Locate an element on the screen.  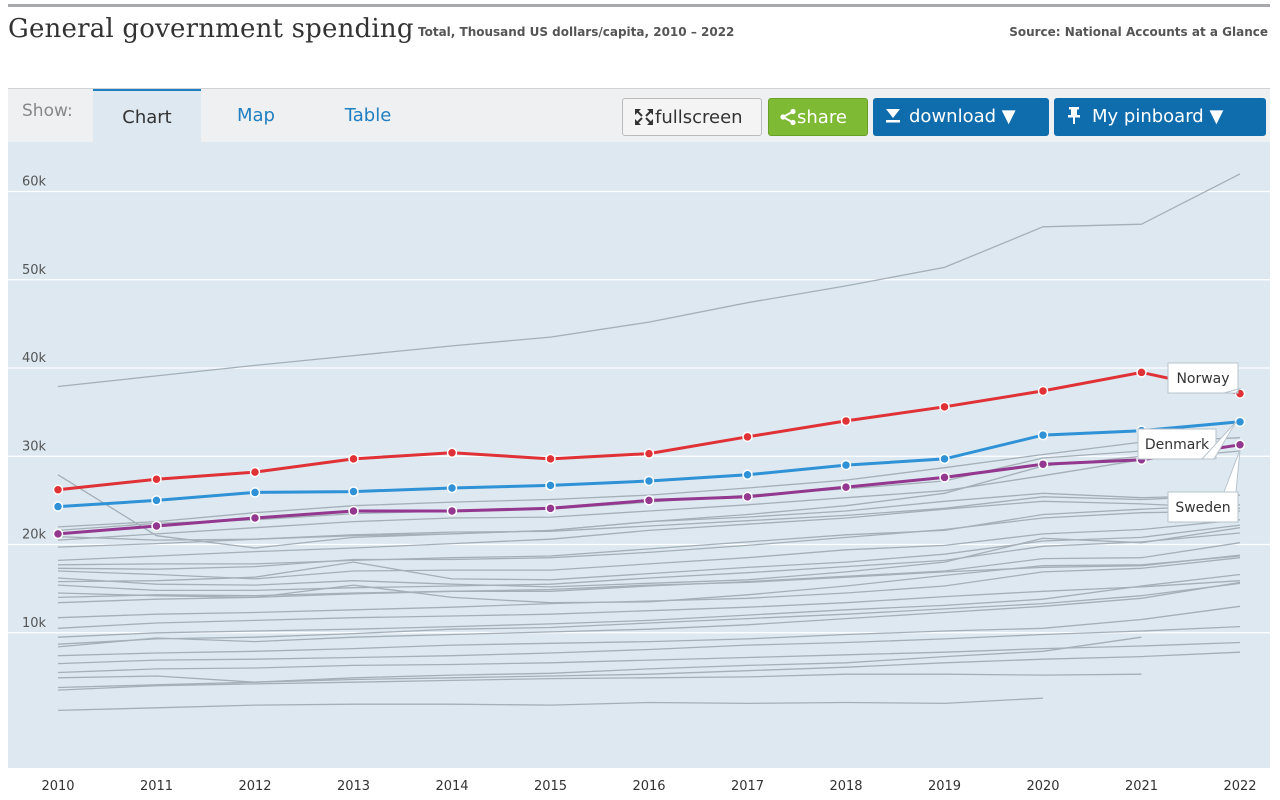
y-tick-label: 60k is located at coordinates (34, 182).